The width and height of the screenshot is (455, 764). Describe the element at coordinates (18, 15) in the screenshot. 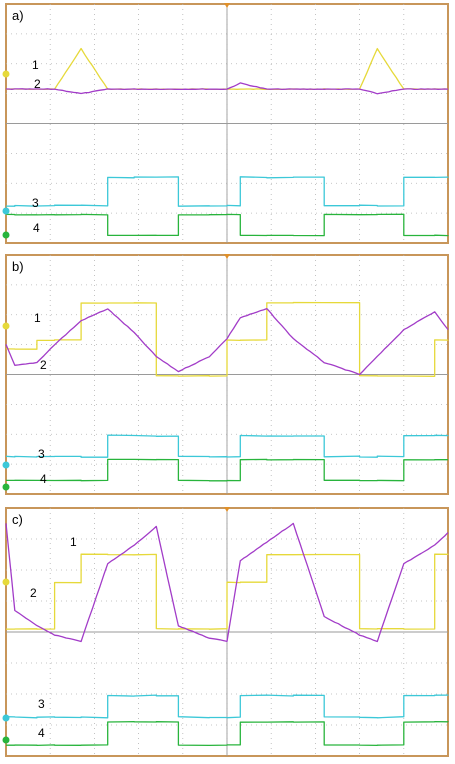

I see `panel-label: a)` at that location.